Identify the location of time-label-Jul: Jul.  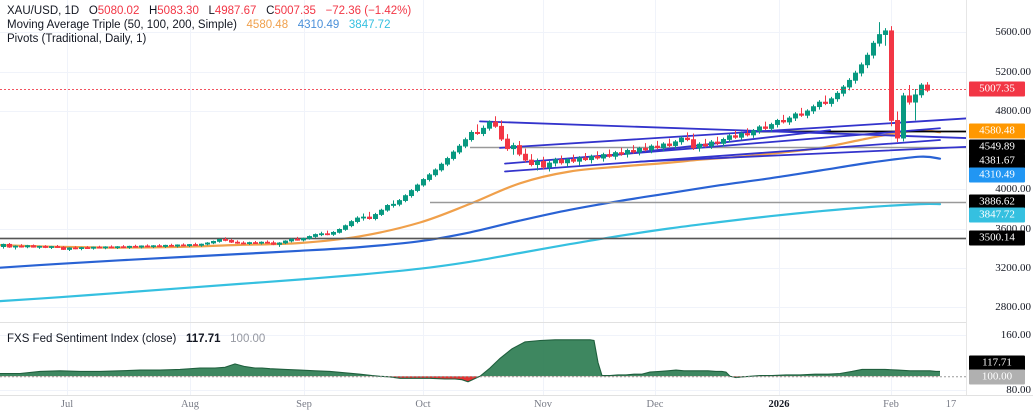
(67, 404).